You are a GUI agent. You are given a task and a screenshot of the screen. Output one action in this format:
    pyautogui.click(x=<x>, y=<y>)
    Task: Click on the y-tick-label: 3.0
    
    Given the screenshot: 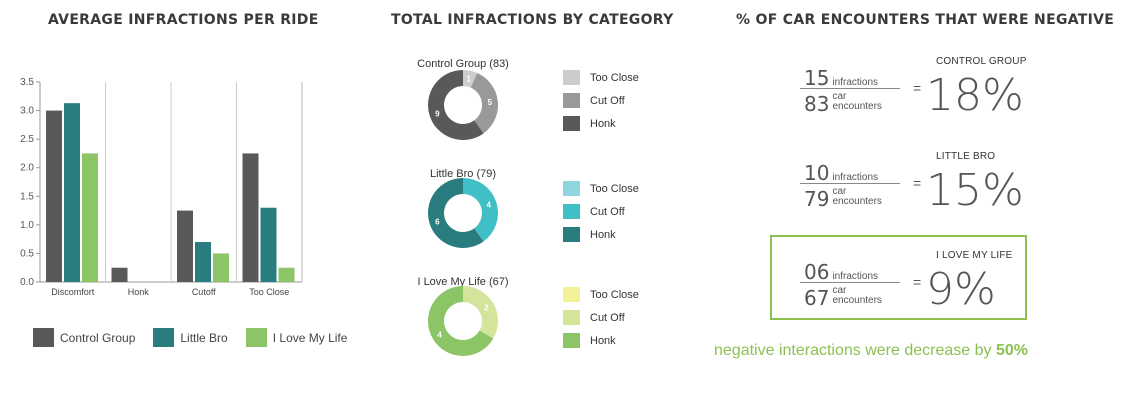 What is the action you would take?
    pyautogui.click(x=27, y=111)
    